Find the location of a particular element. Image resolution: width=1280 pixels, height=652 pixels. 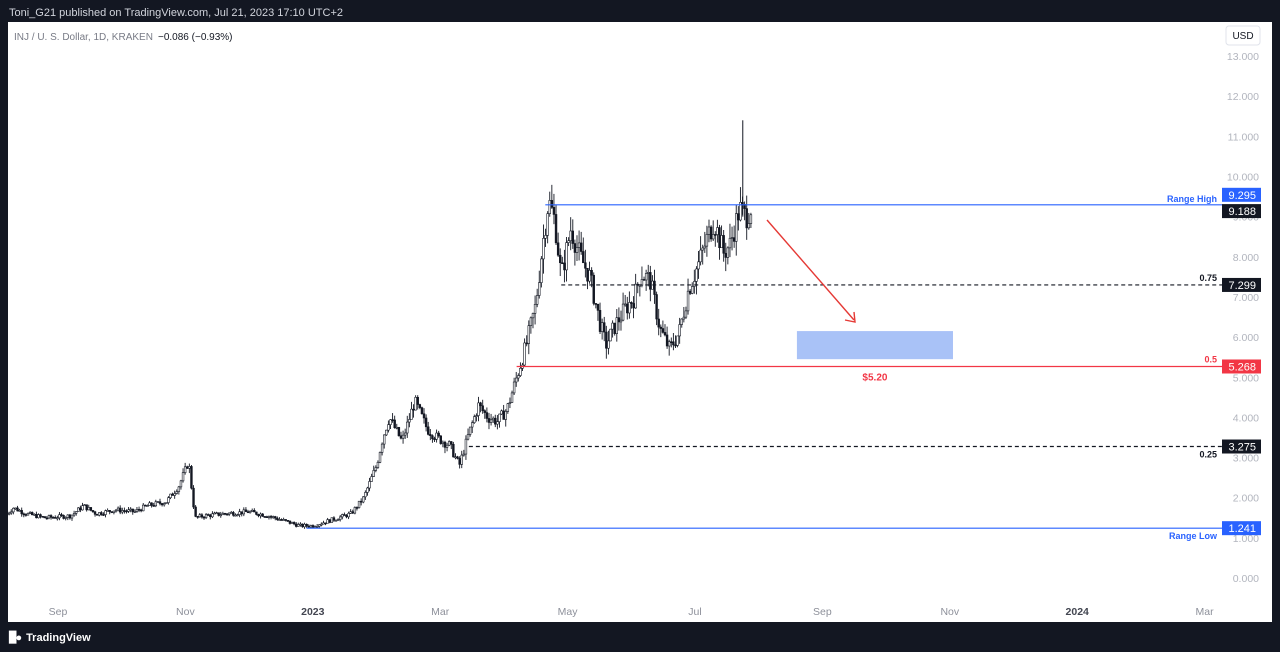

currency-button: USD is located at coordinates (1243, 35).